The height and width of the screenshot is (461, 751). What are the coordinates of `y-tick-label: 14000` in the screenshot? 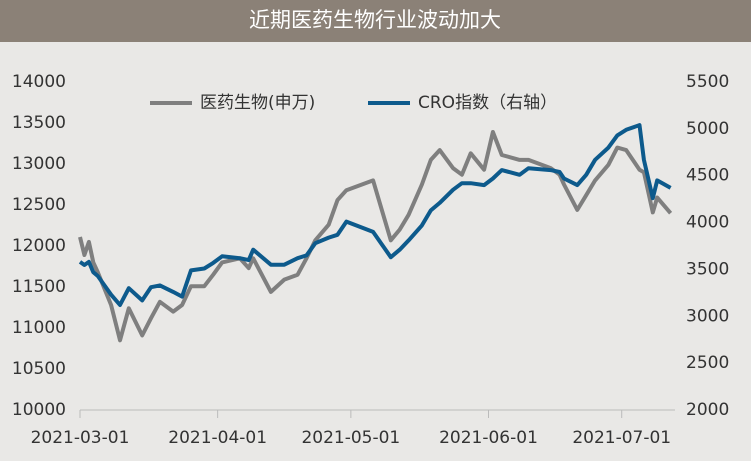 It's located at (39, 82).